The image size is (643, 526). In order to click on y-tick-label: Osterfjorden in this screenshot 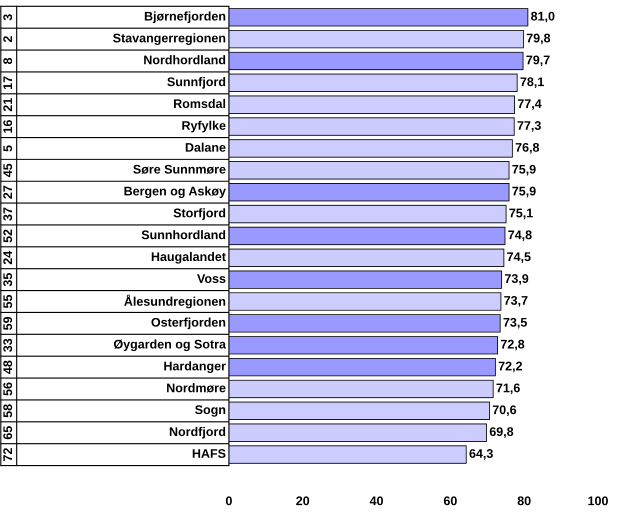, I will do `click(188, 324)`.